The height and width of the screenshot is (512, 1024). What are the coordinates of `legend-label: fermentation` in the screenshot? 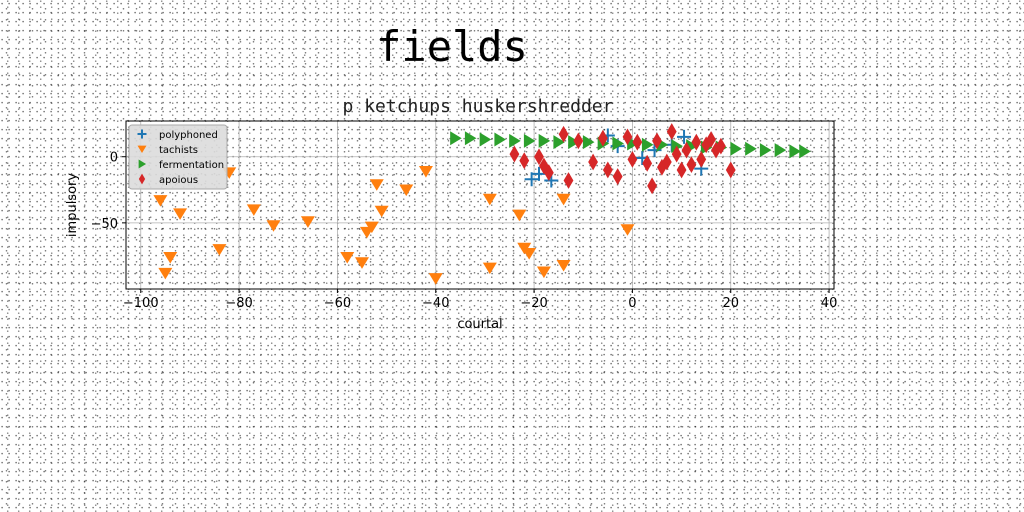 It's located at (191, 165).